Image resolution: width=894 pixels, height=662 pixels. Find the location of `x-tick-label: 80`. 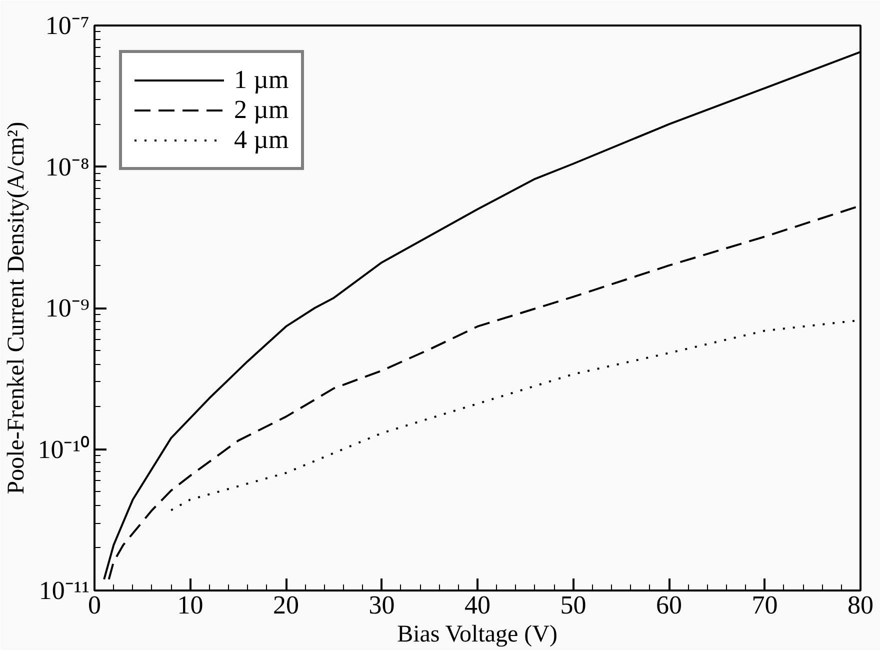

x-tick-label: 80 is located at coordinates (861, 605).